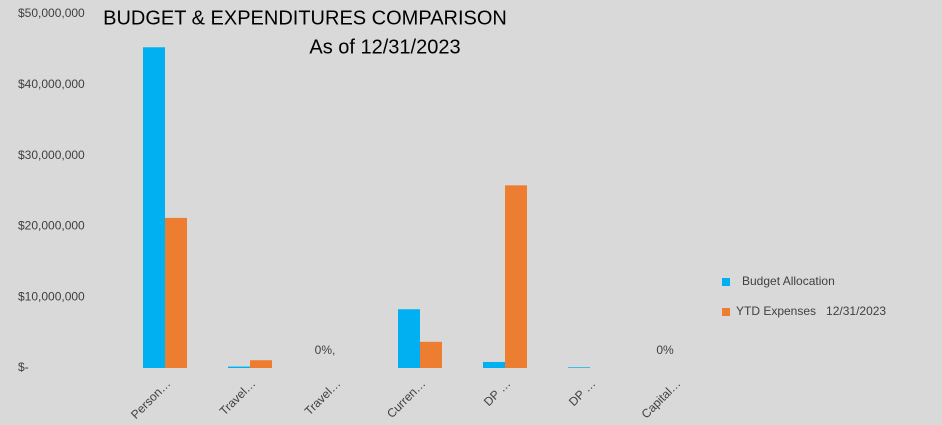 The width and height of the screenshot is (942, 425). What do you see at coordinates (51, 155) in the screenshot?
I see `y-tick-label: $30,000,000` at bounding box center [51, 155].